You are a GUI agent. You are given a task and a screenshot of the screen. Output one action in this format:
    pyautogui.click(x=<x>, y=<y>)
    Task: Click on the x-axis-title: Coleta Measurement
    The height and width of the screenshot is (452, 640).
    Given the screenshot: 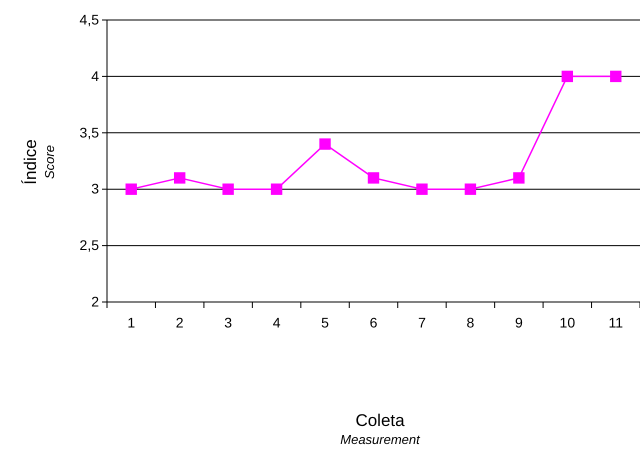 What is the action you would take?
    pyautogui.click(x=381, y=429)
    